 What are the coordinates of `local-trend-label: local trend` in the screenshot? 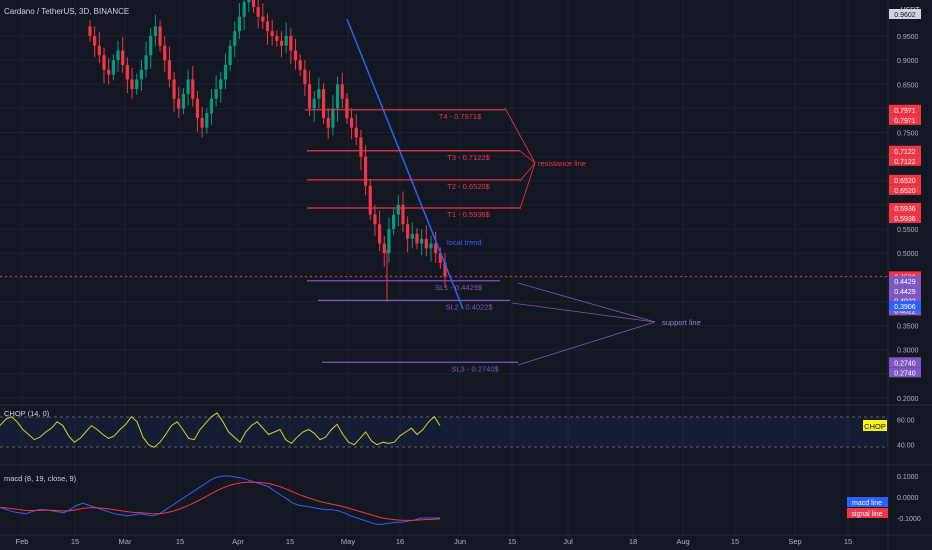 It's located at (464, 242).